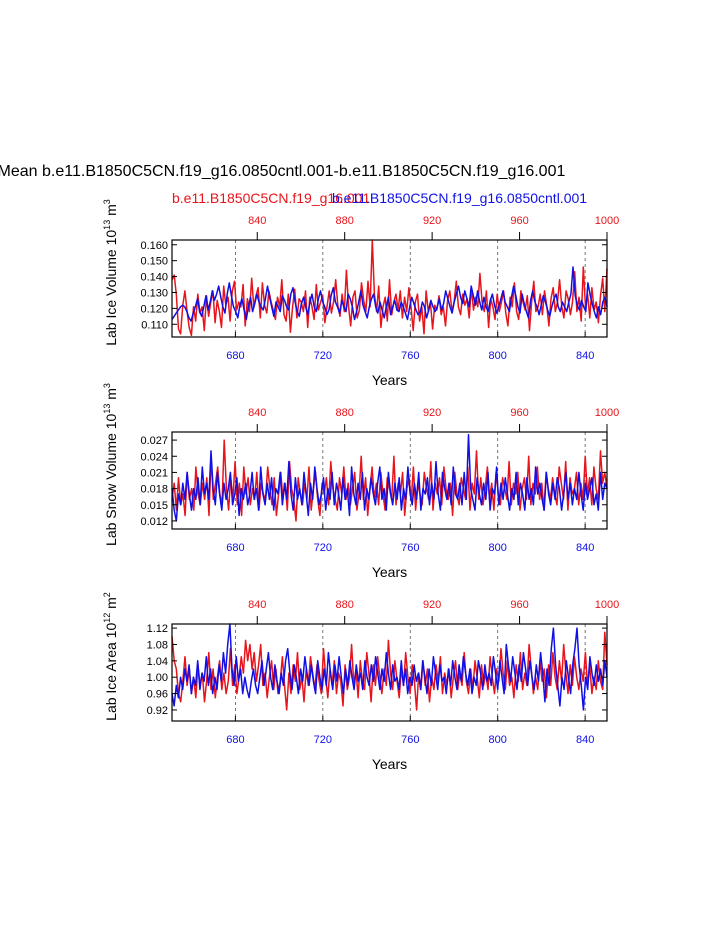 This screenshot has width=723, height=935. I want to click on y-tick-label: 0.021, so click(154, 473).